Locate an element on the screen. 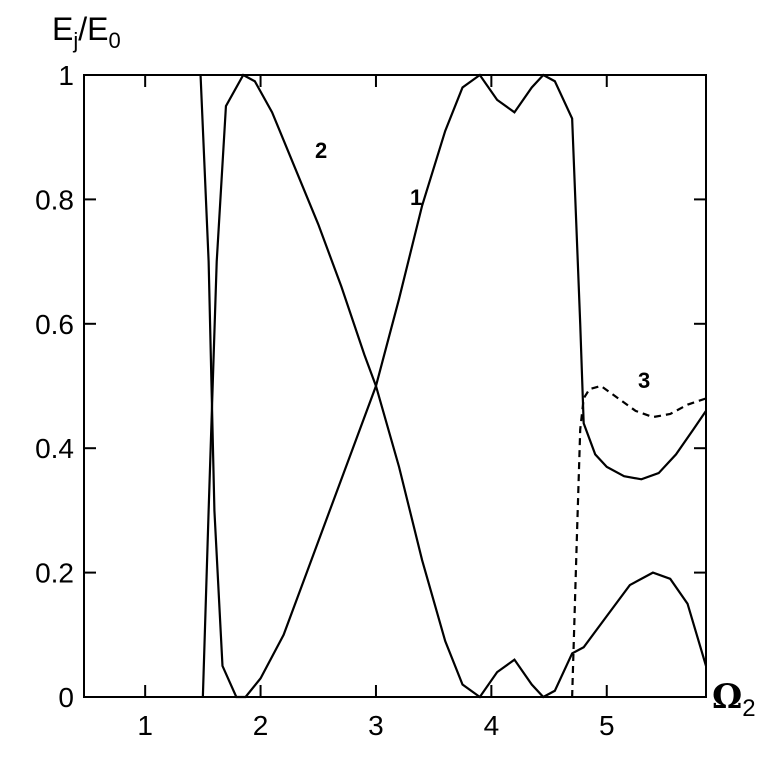 This screenshot has height=760, width=780. x-label-base: Ω is located at coordinates (727, 697).